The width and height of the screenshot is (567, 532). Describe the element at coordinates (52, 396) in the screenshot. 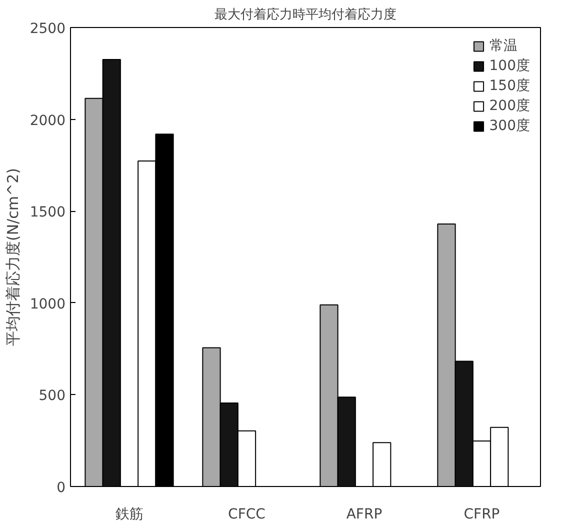

I see `y-tick-label: 500` at that location.